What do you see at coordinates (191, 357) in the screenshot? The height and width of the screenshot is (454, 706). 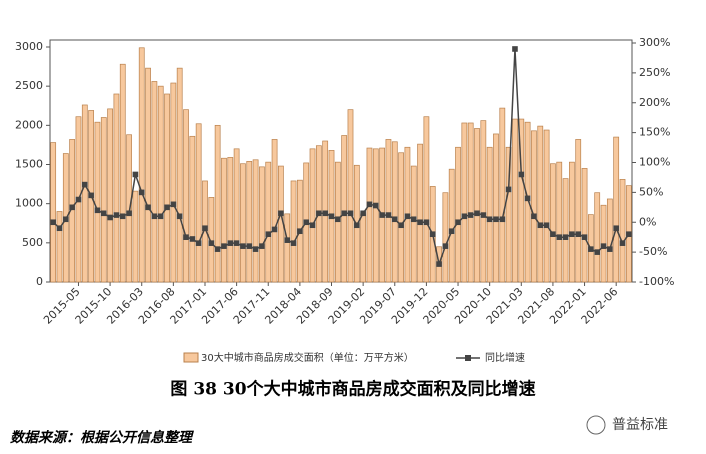 I see `legend-swatch` at bounding box center [191, 357].